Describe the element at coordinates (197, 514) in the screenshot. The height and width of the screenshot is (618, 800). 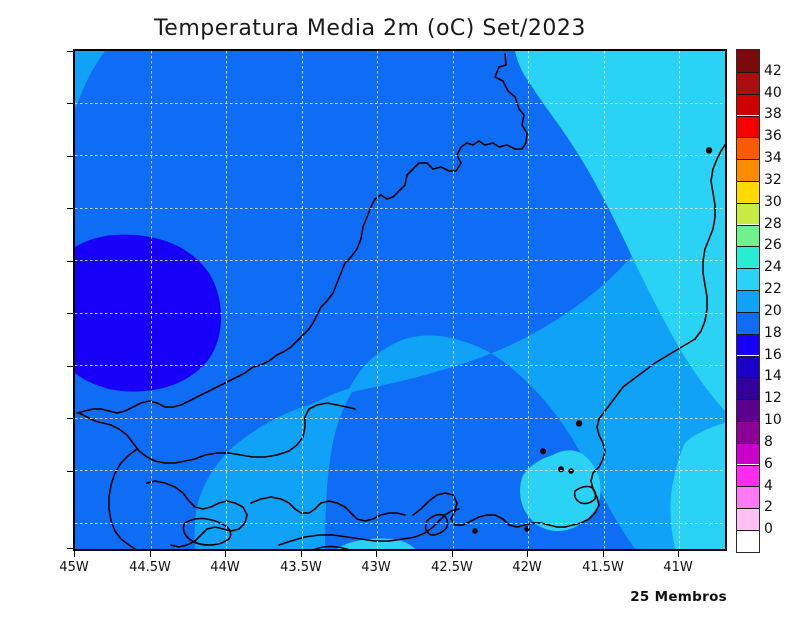
I see `coast-angra-ilhagrande` at that location.